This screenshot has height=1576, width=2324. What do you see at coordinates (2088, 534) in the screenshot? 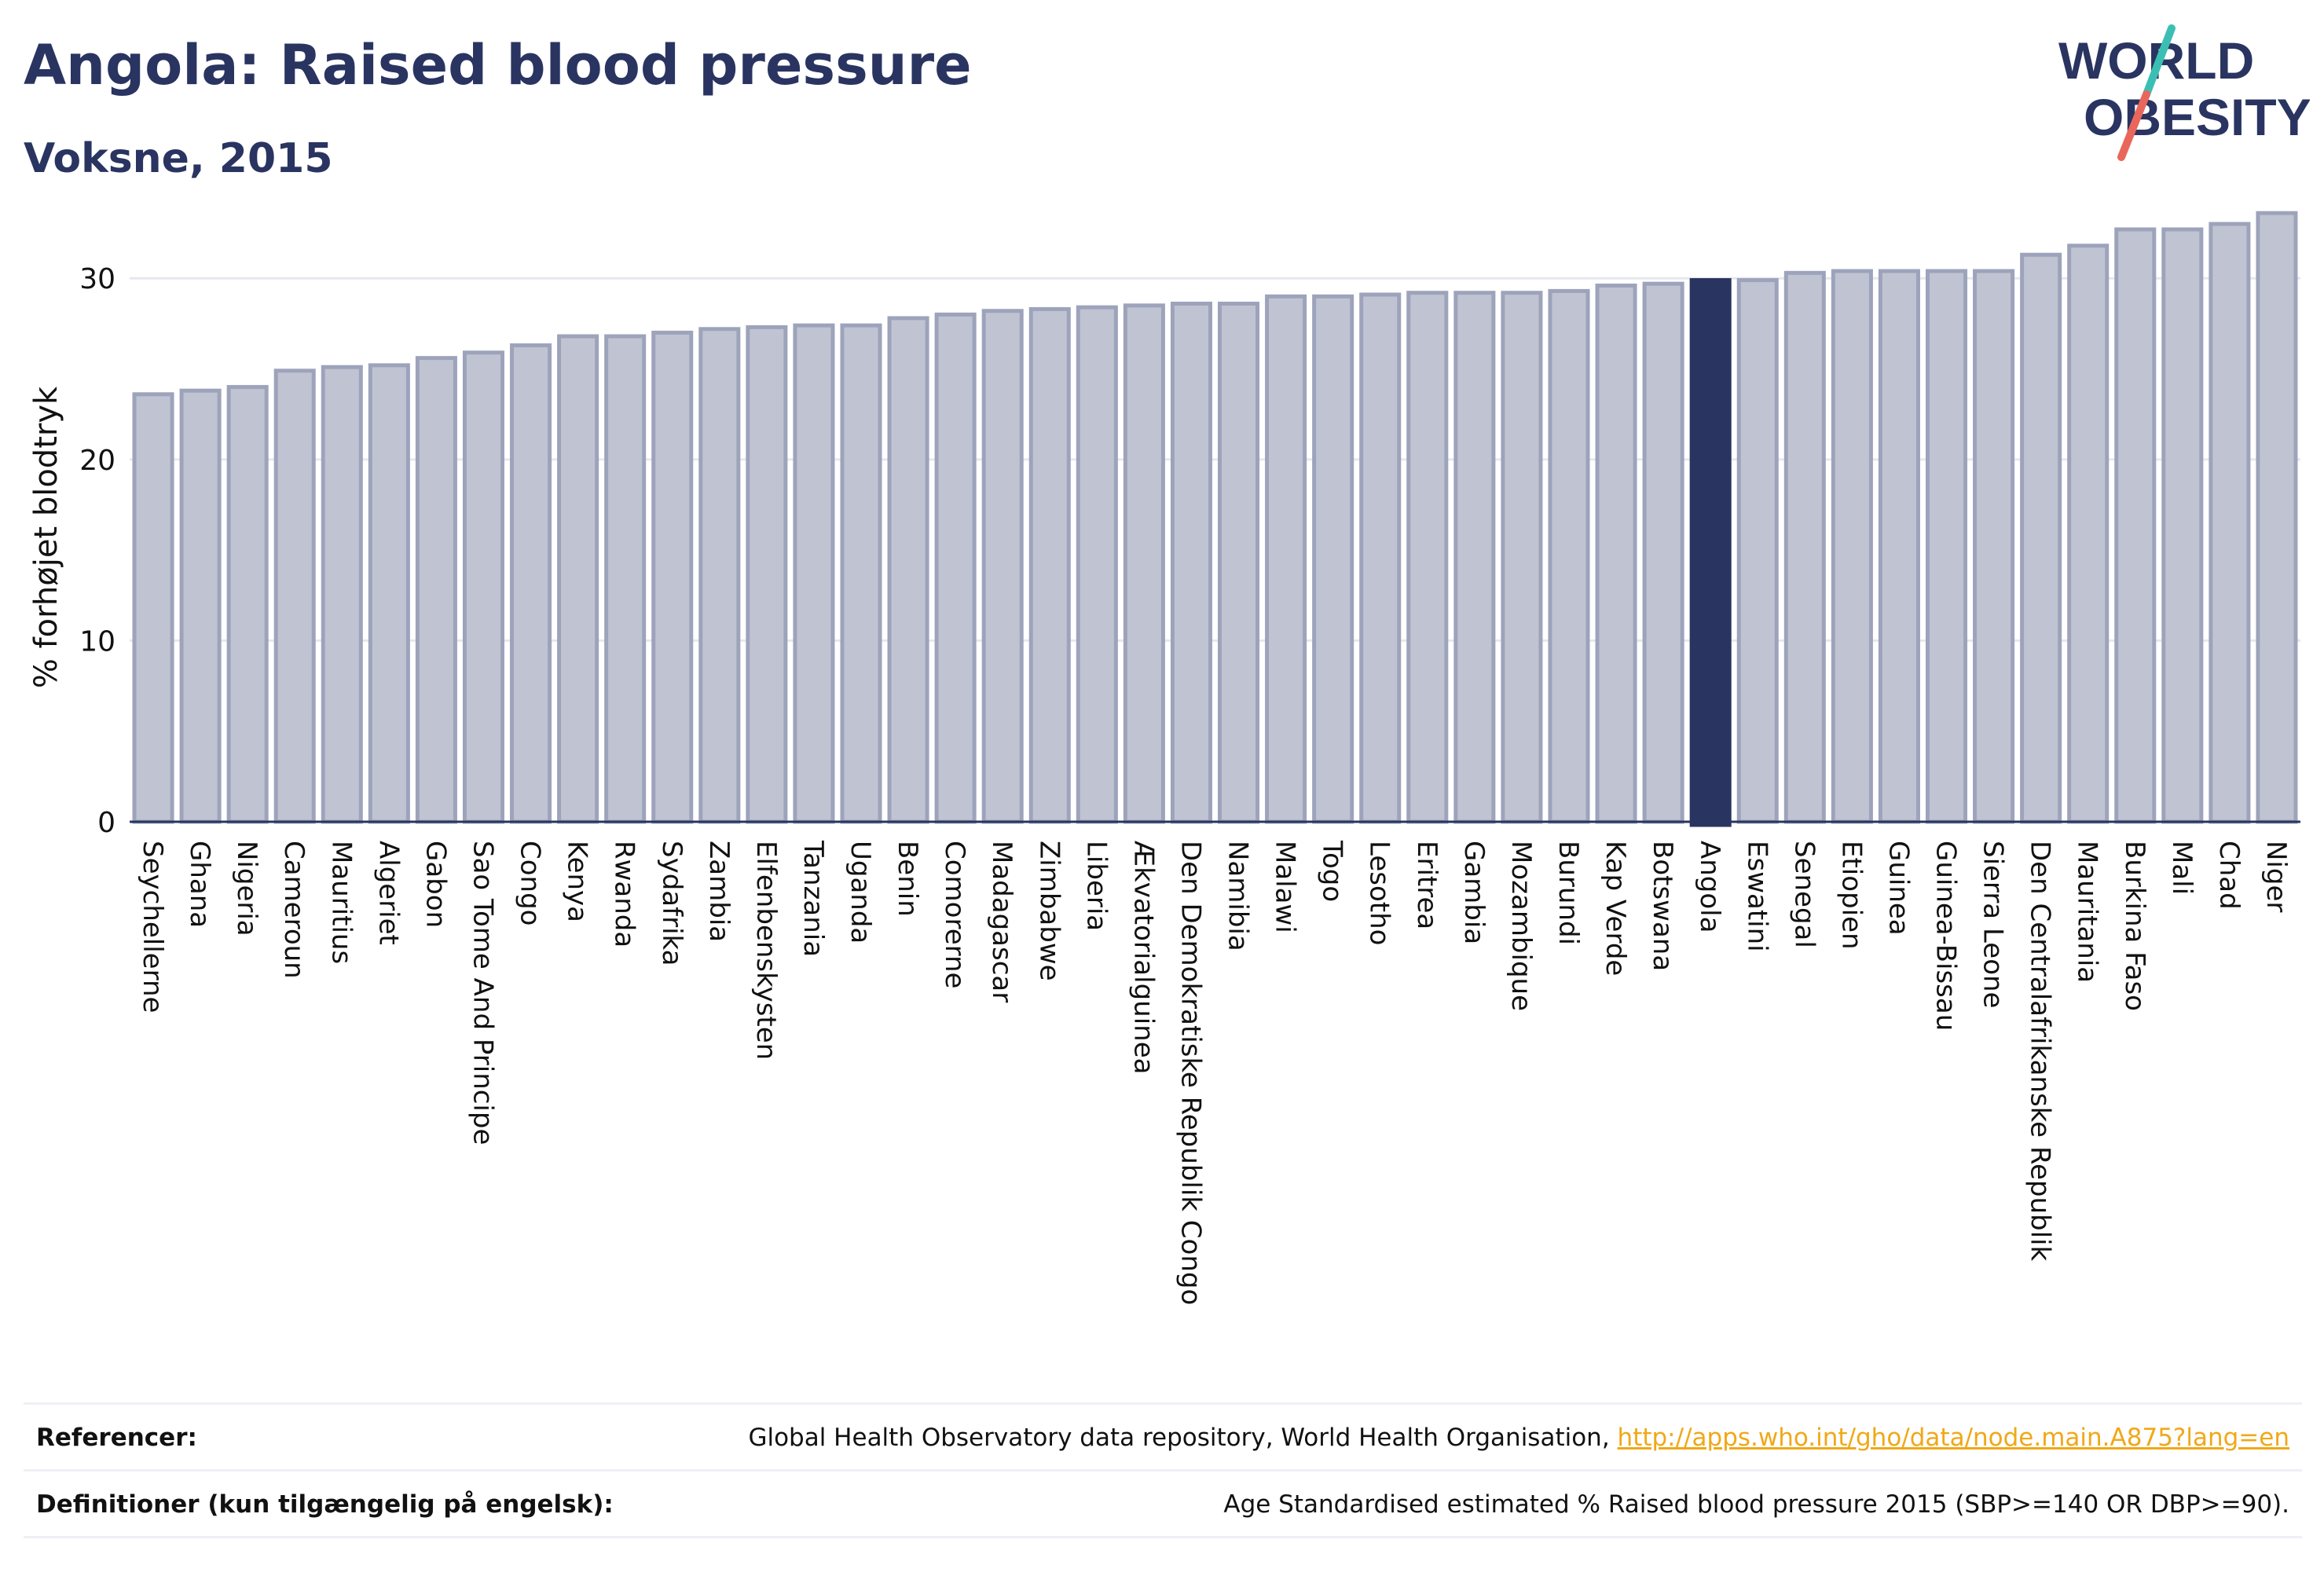
I see `bar-mauritania` at bounding box center [2088, 534].